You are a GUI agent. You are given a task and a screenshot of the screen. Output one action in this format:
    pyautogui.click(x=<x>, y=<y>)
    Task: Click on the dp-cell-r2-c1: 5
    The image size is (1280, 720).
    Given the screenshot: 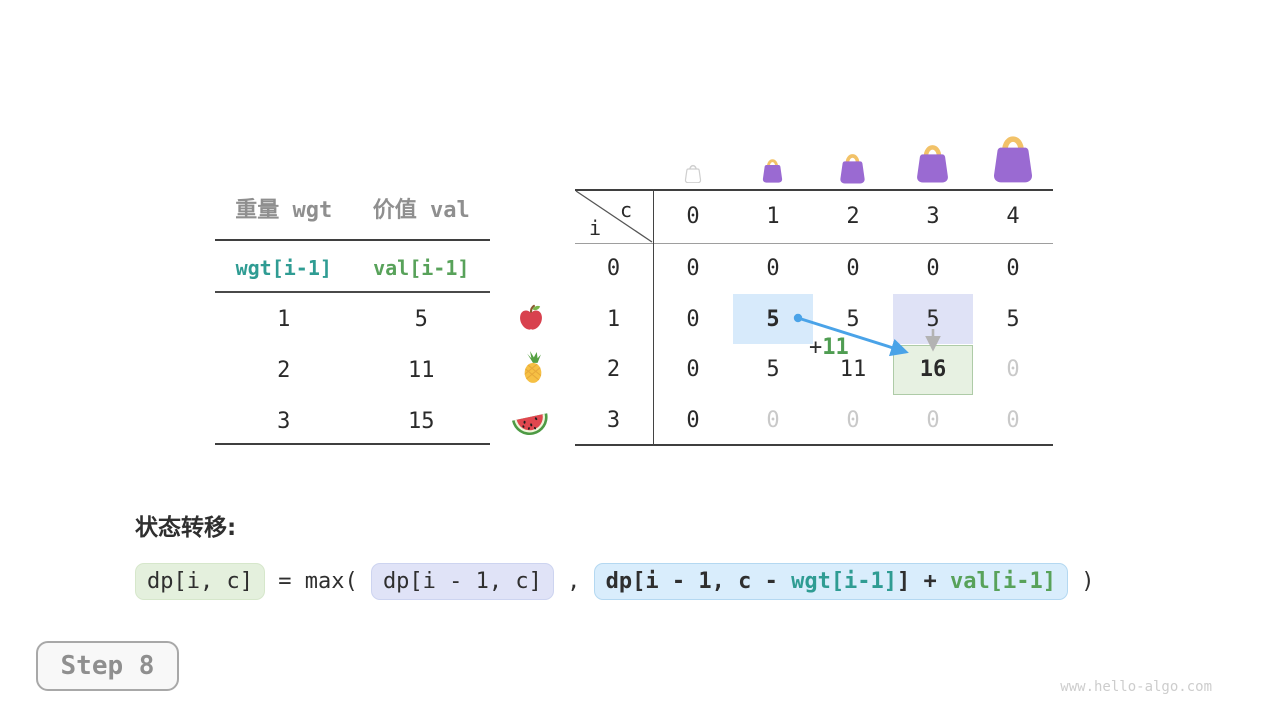 What is the action you would take?
    pyautogui.click(x=773, y=370)
    